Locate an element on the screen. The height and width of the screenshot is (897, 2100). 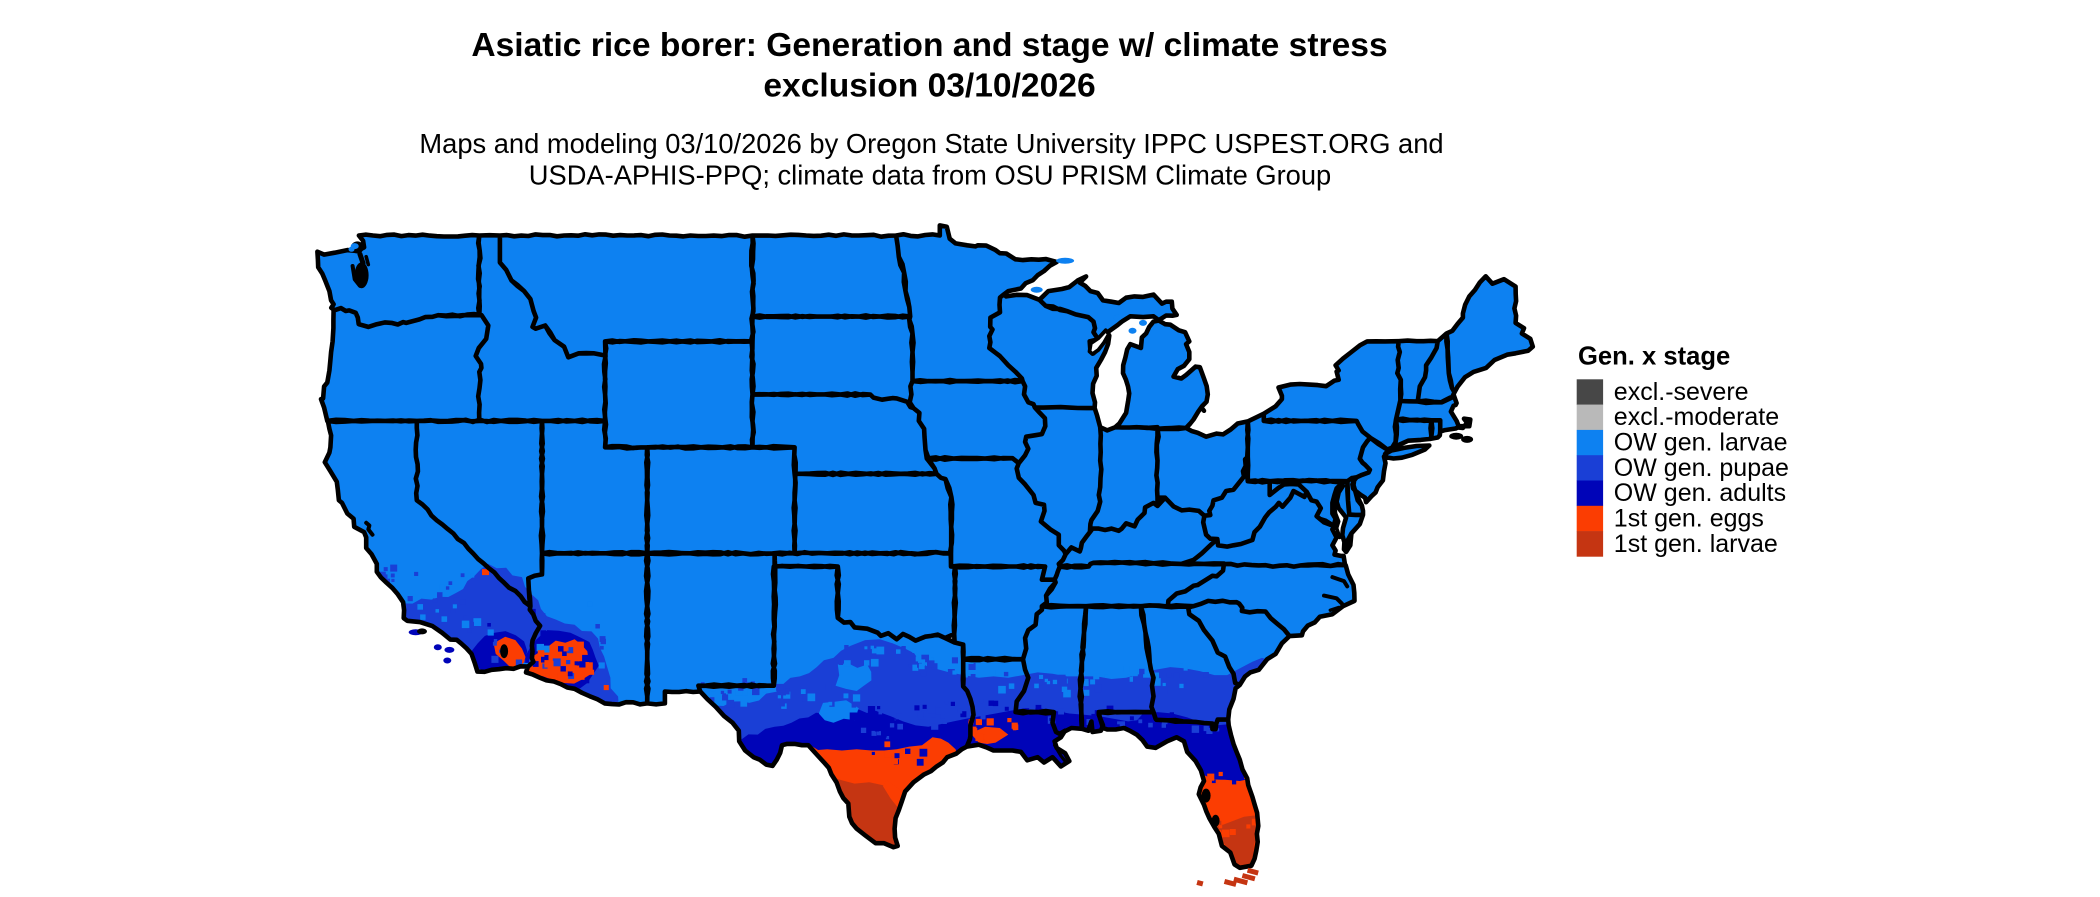
svg-text: OW gen. adults is located at coordinates (1700, 493).